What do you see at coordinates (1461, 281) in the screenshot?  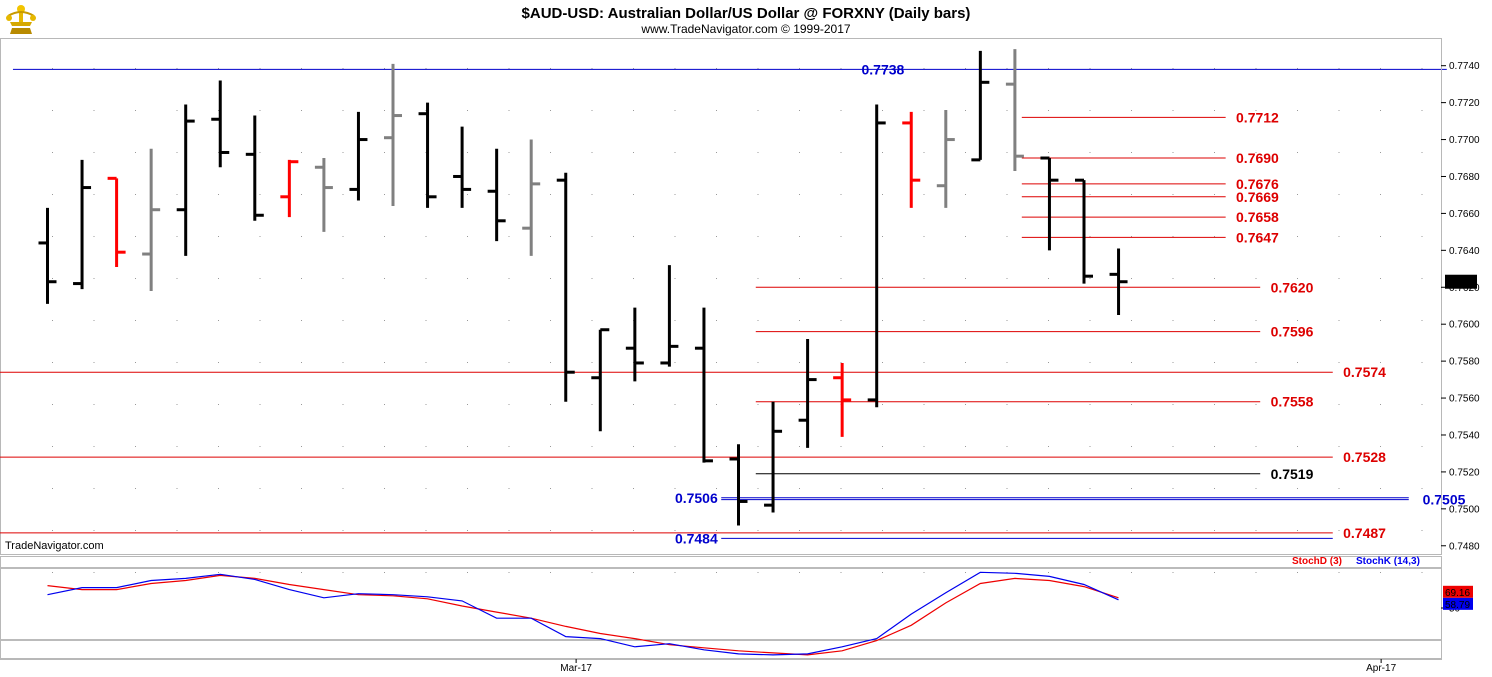 I see `last-price-box` at bounding box center [1461, 281].